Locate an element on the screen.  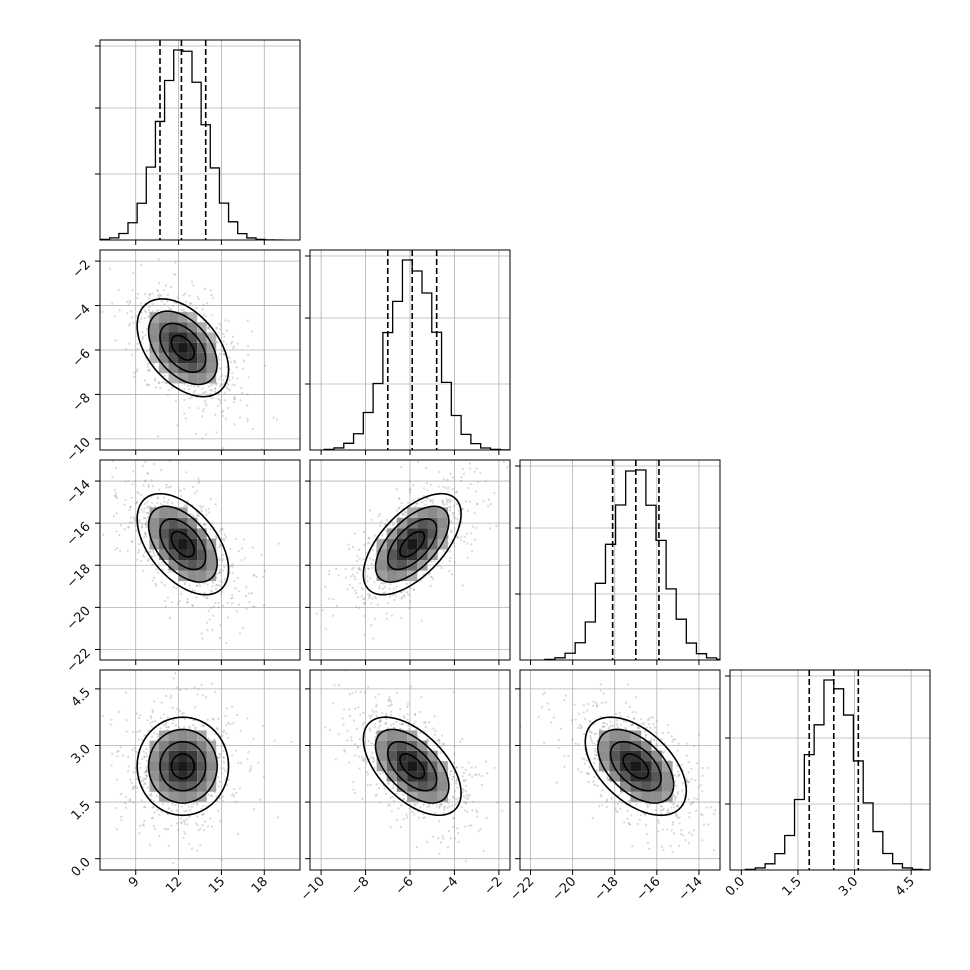
y-tick-label: −14 is located at coordinates (79, 492).